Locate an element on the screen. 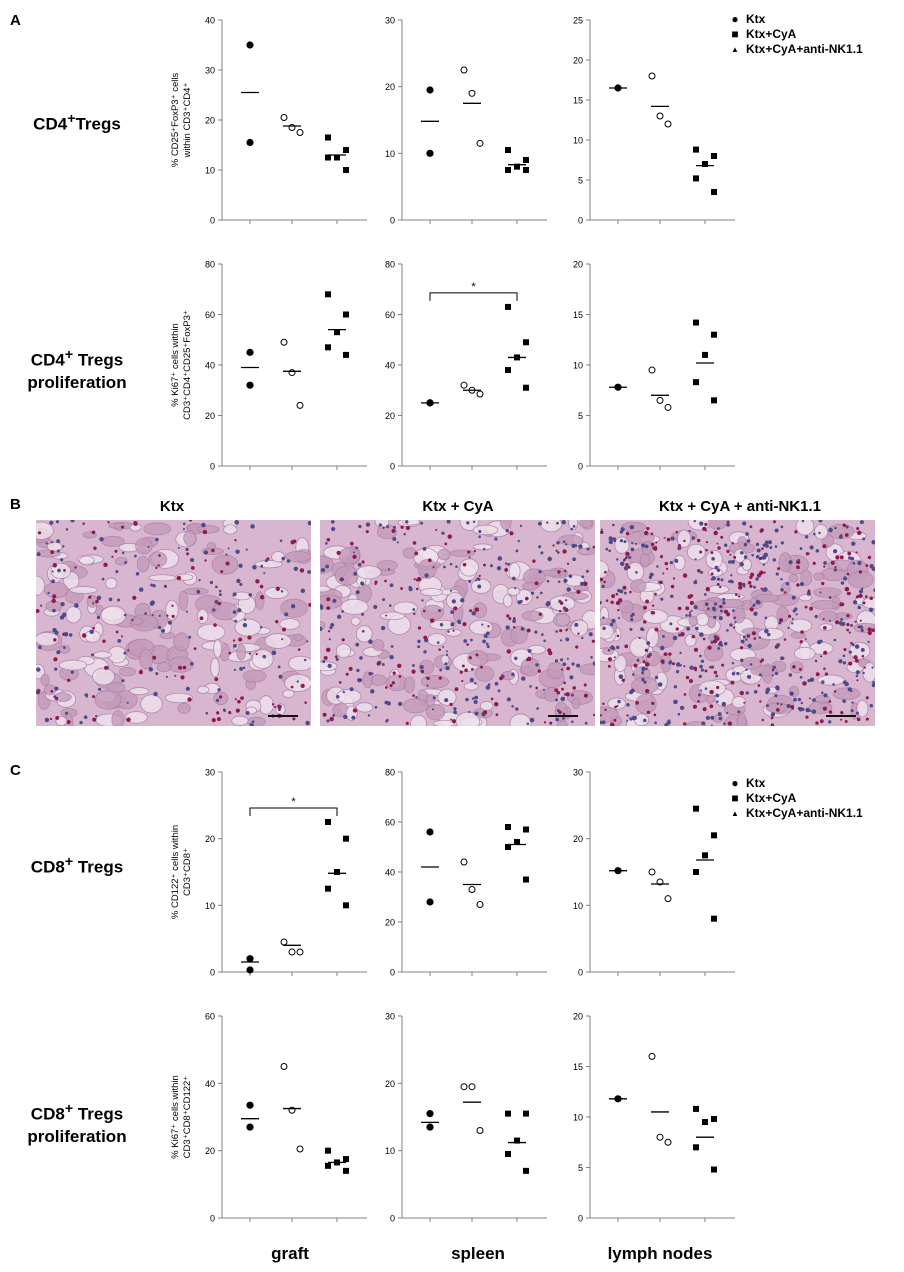  y-tick-label: 30 is located at coordinates (210, 71).